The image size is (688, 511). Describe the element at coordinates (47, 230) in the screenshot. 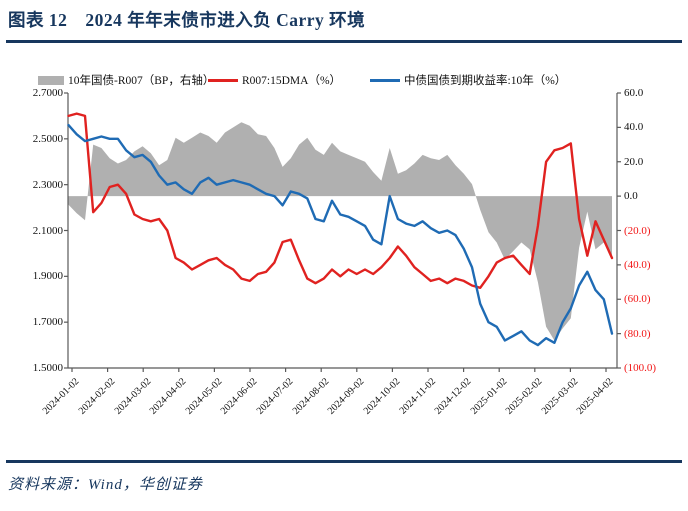

I see `left-axis-tick-label: 2.1000` at that location.